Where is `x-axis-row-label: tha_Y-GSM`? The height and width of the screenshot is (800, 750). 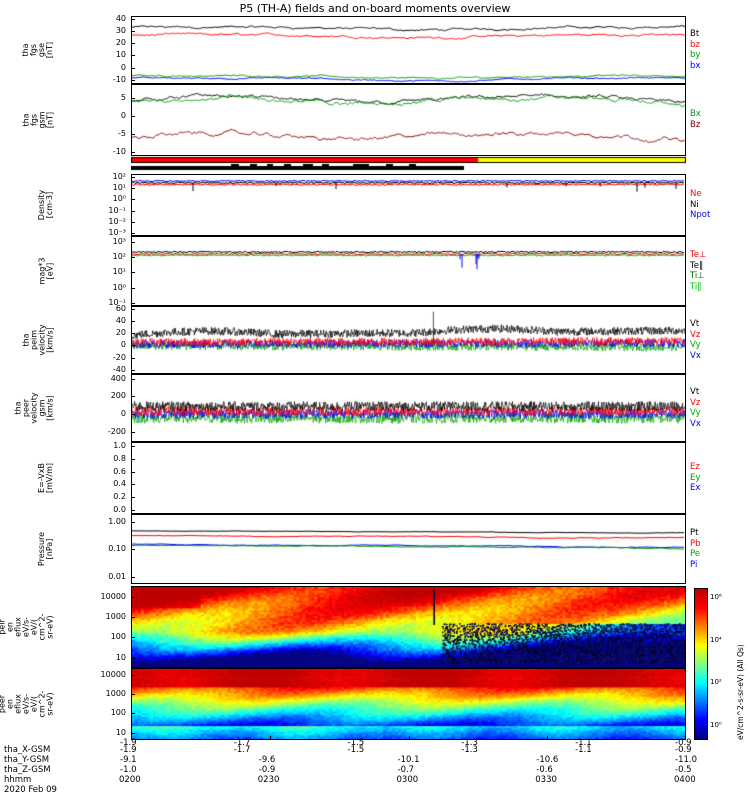
x-axis-row-label: tha_Y-GSM is located at coordinates (27, 760).